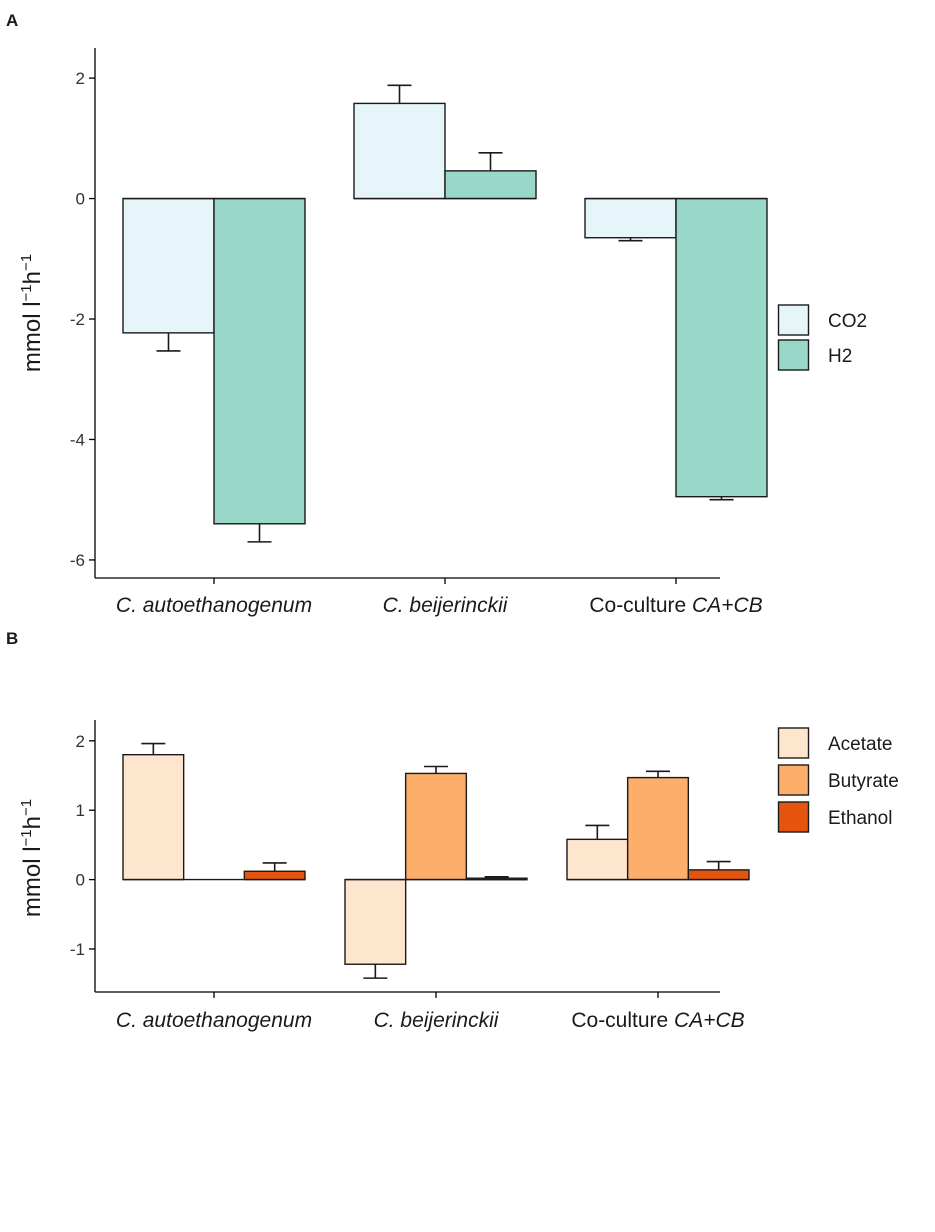  Describe the element at coordinates (77, 319) in the screenshot. I see `y-tick-label: -2` at that location.